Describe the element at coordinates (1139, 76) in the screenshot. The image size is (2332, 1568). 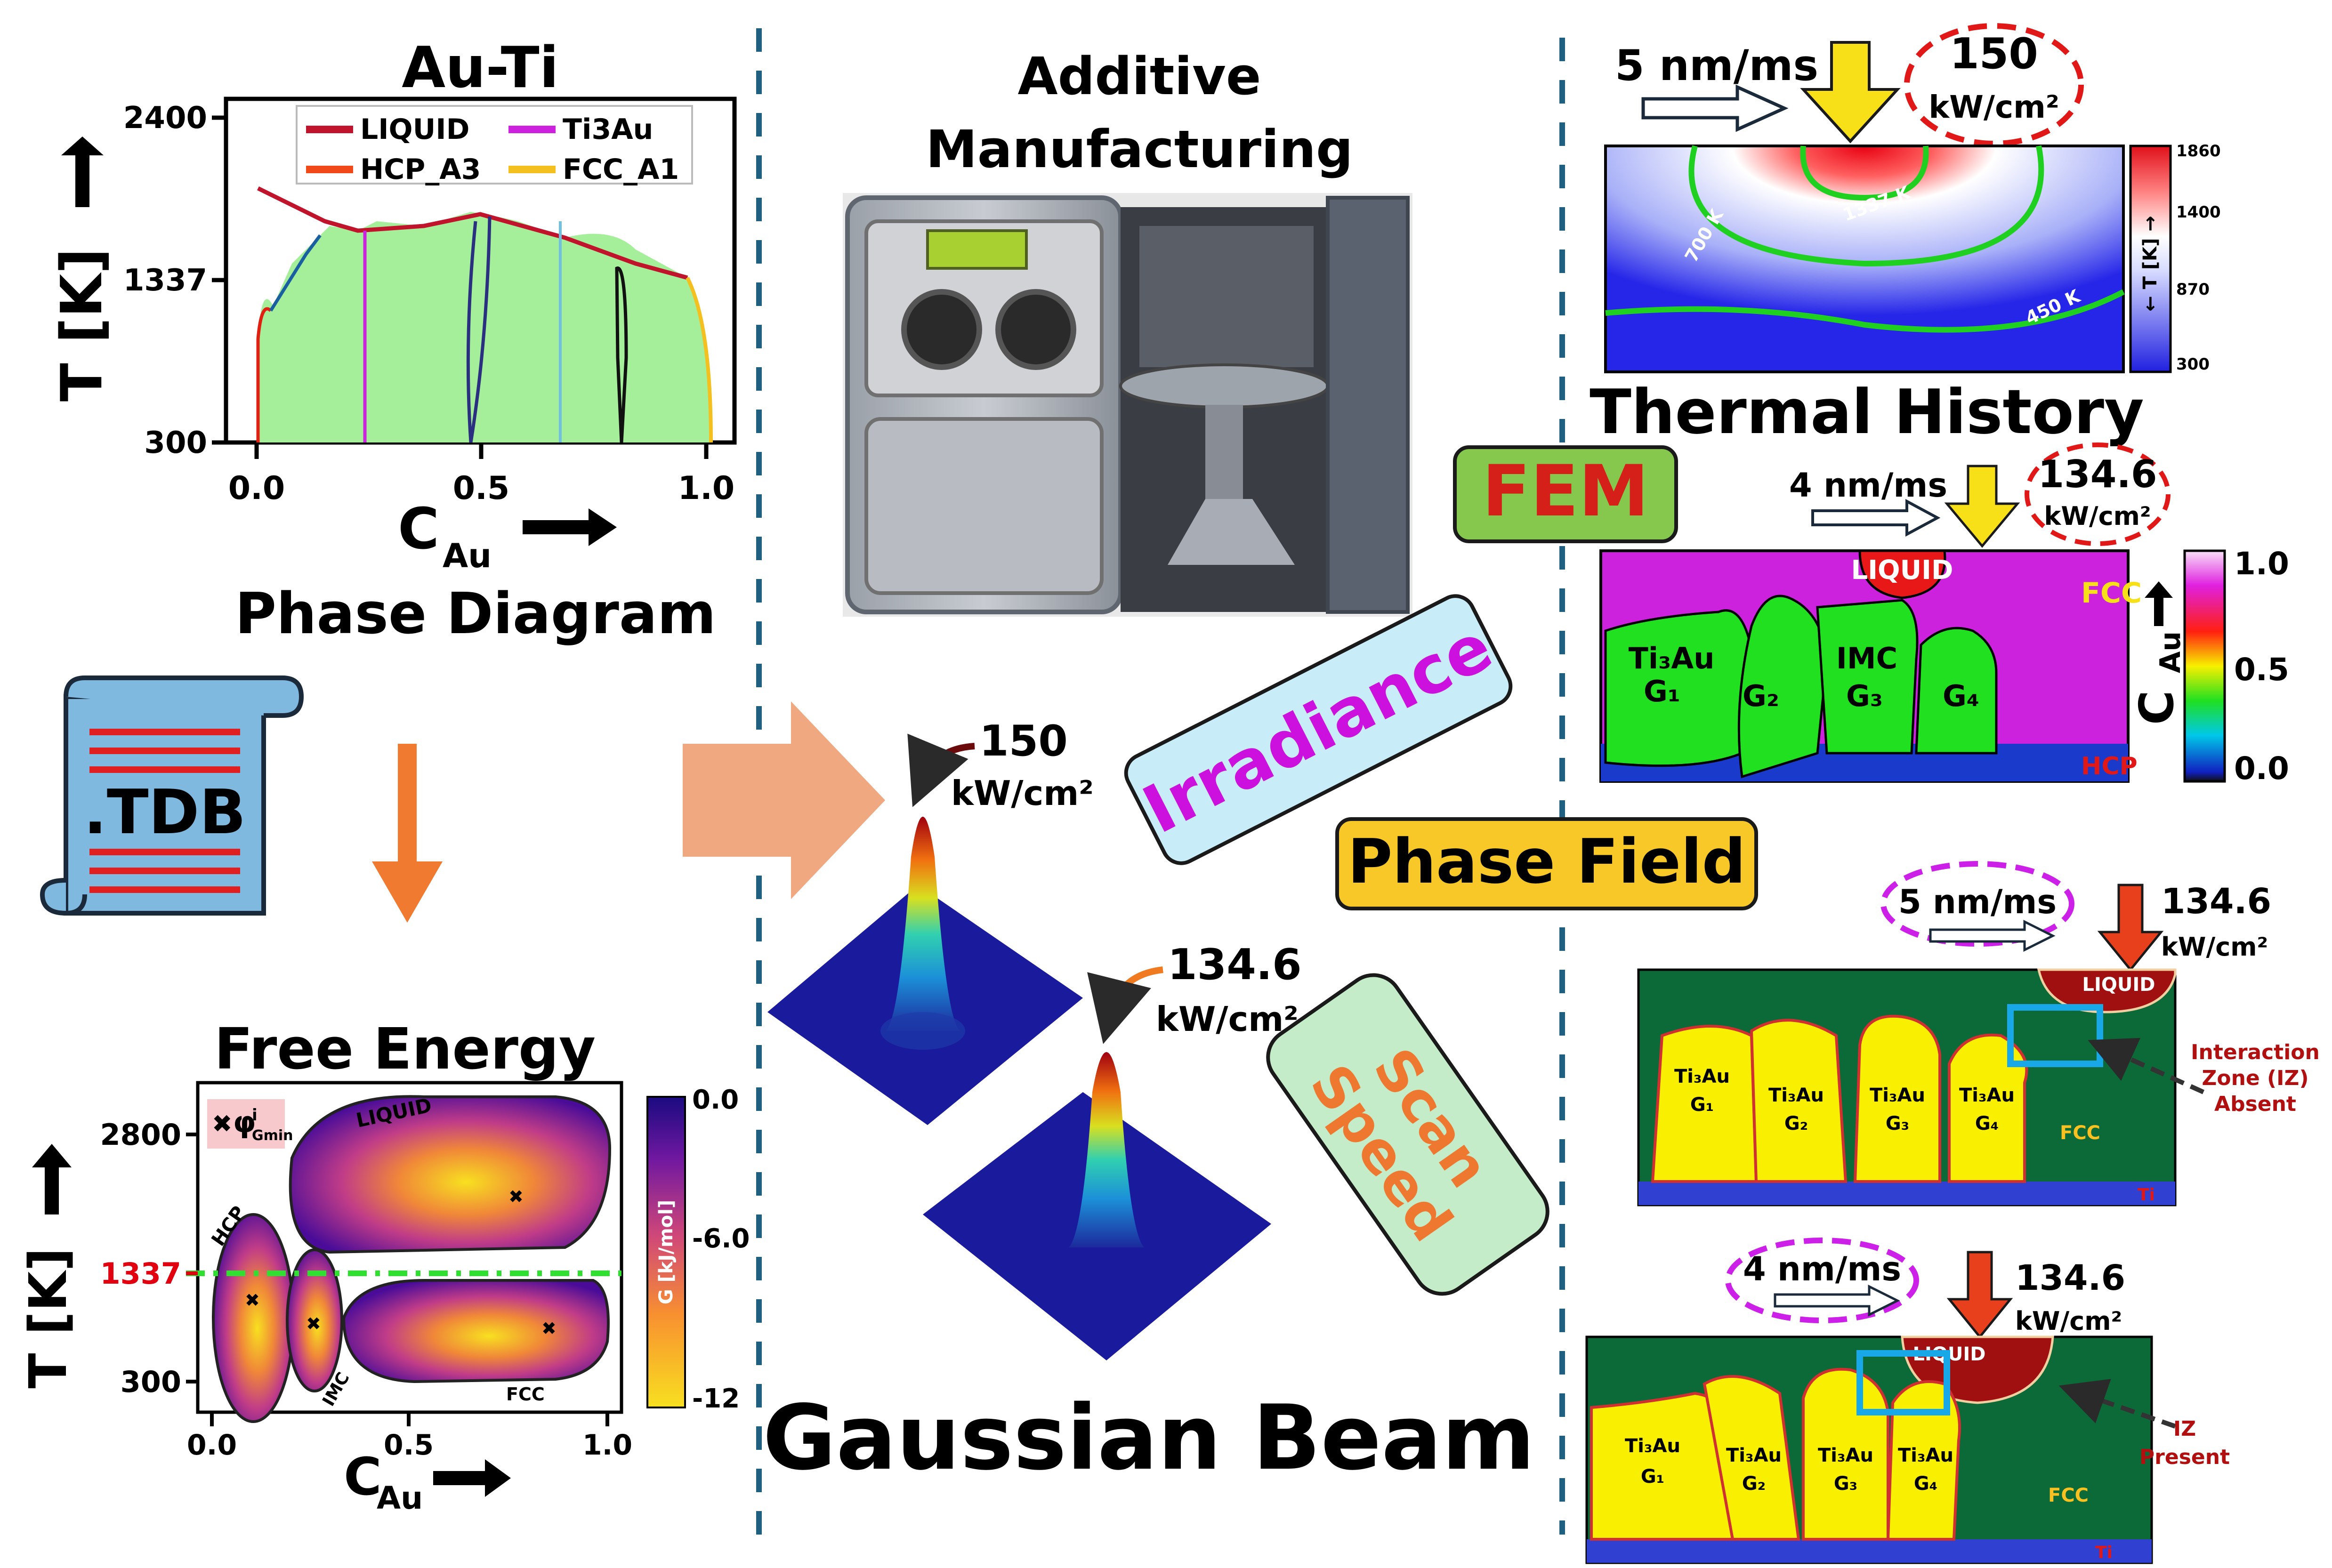
I see `am-title-line1: Additive` at that location.